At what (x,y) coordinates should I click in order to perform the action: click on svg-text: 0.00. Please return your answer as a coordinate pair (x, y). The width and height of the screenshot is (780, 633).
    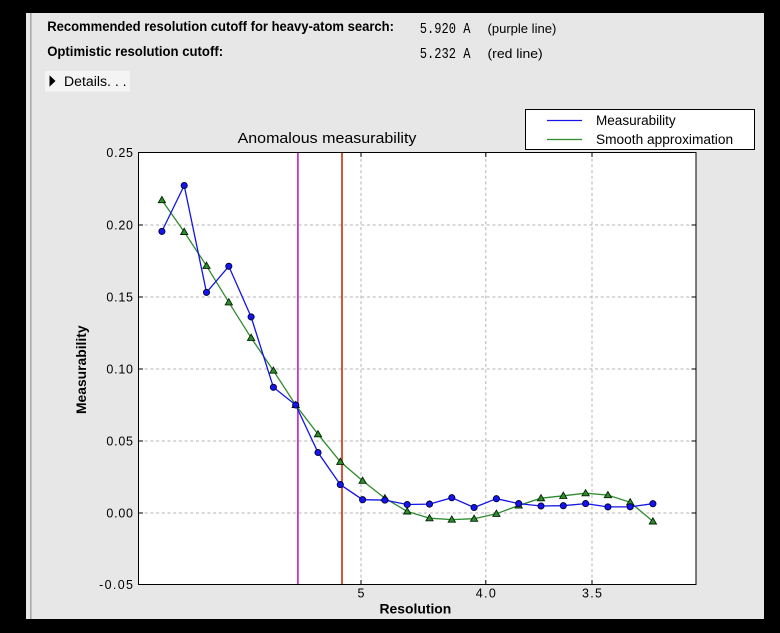
    Looking at the image, I should click on (119, 513).